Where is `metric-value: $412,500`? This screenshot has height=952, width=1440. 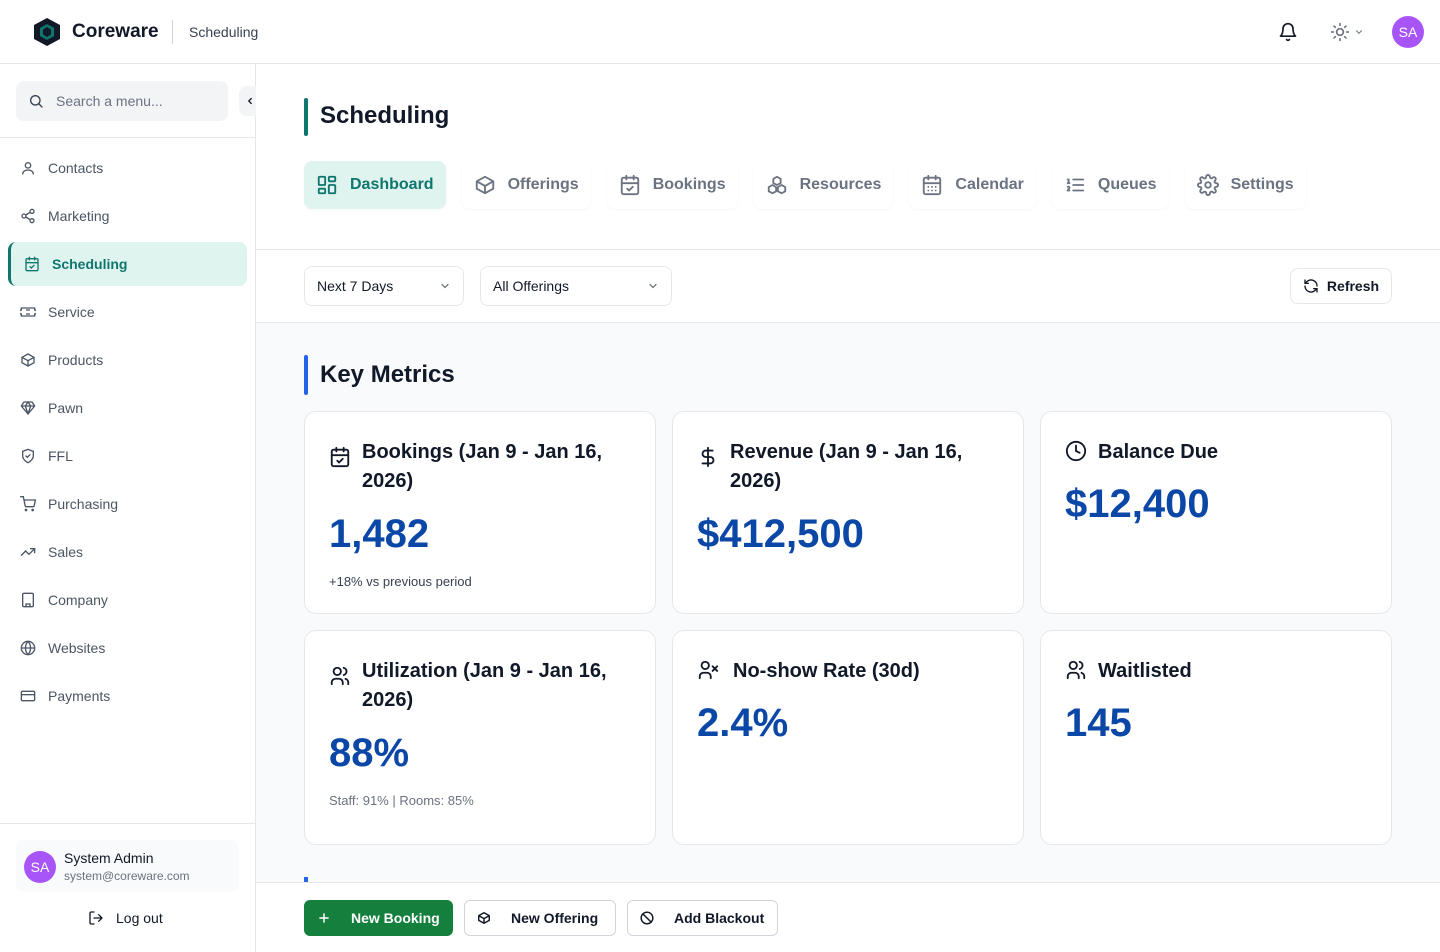 metric-value: $412,500 is located at coordinates (780, 534).